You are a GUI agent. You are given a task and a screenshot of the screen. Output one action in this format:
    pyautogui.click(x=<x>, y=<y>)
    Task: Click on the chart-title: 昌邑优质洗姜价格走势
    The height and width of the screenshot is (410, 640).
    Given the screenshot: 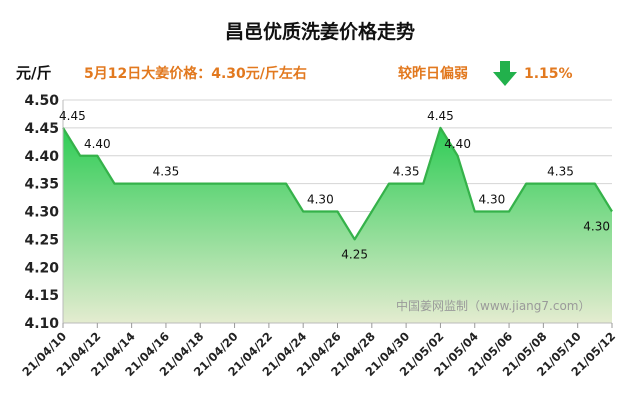 What is the action you would take?
    pyautogui.click(x=320, y=31)
    